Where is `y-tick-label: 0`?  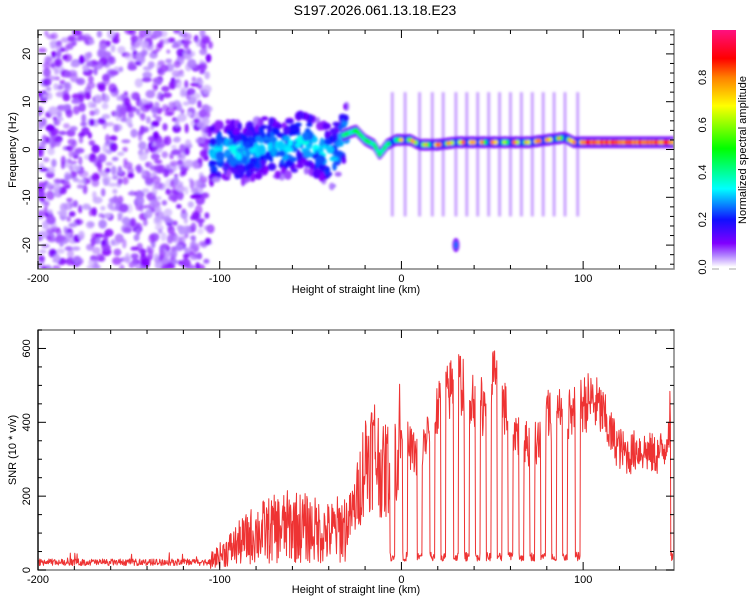 y-tick-label: 0 is located at coordinates (27, 570).